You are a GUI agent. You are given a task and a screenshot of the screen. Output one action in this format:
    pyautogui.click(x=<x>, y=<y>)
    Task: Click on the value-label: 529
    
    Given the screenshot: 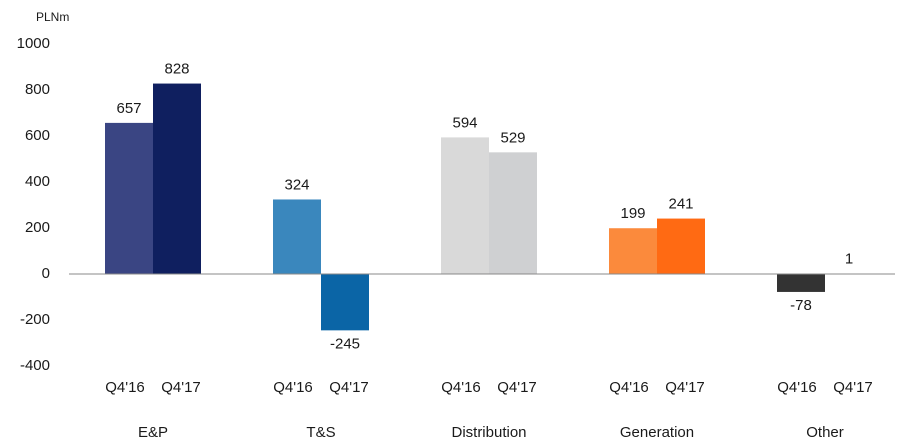 What is the action you would take?
    pyautogui.click(x=512, y=137)
    